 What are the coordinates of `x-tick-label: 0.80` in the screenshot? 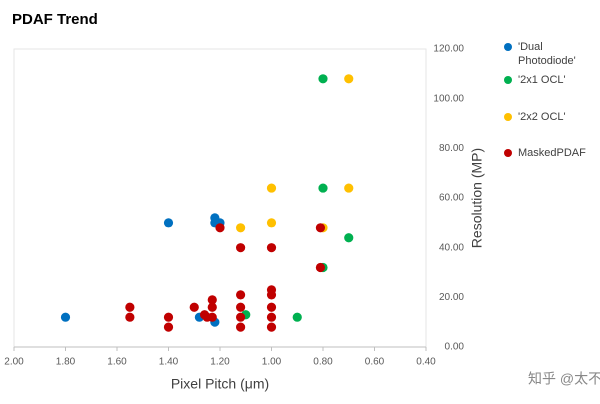 It's located at (323, 362).